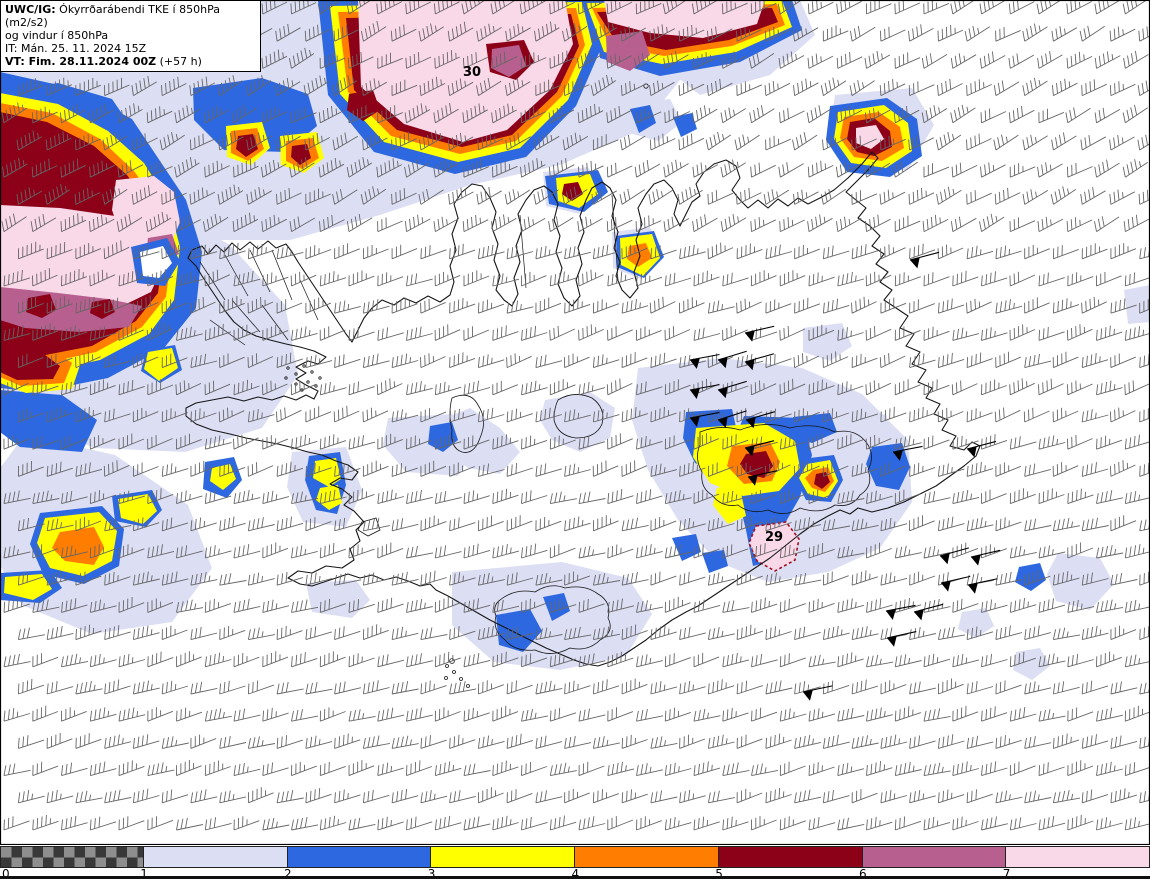  I want to click on glacier-outline, so click(552, 619).